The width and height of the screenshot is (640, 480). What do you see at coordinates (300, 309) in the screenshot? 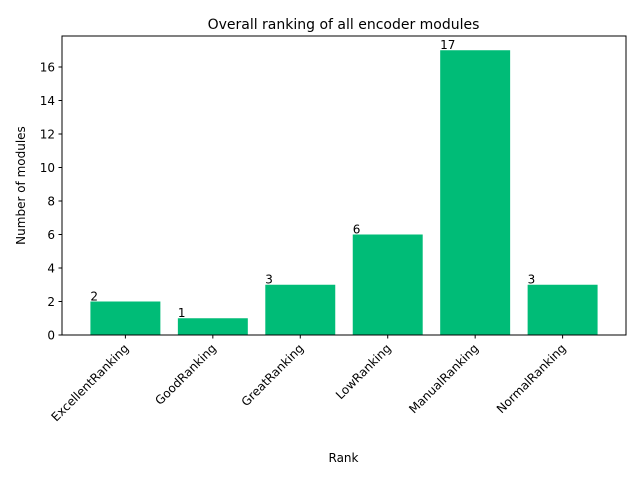
I see `bar-GreatRanking` at bounding box center [300, 309].